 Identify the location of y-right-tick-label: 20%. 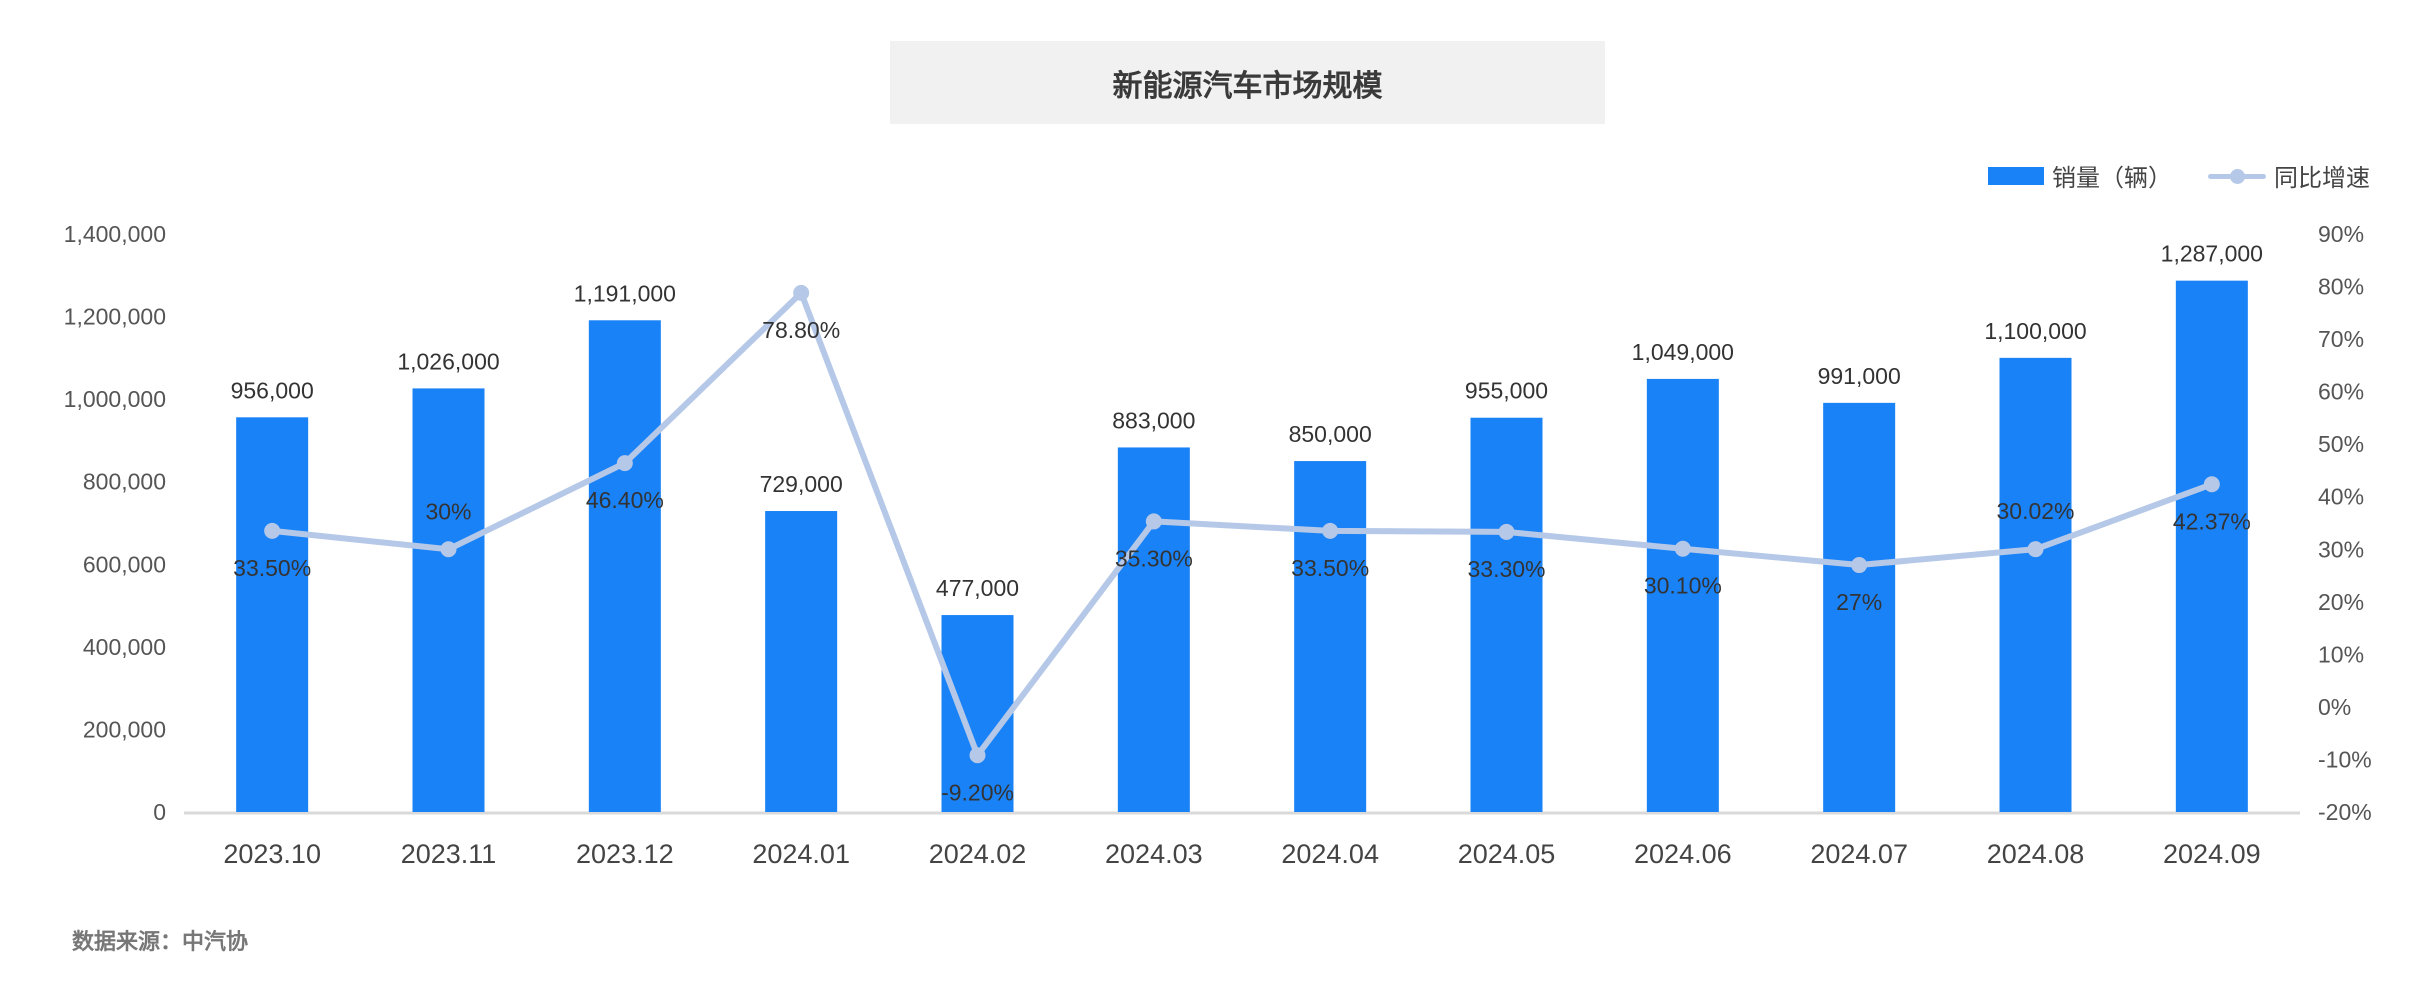
(2341, 602).